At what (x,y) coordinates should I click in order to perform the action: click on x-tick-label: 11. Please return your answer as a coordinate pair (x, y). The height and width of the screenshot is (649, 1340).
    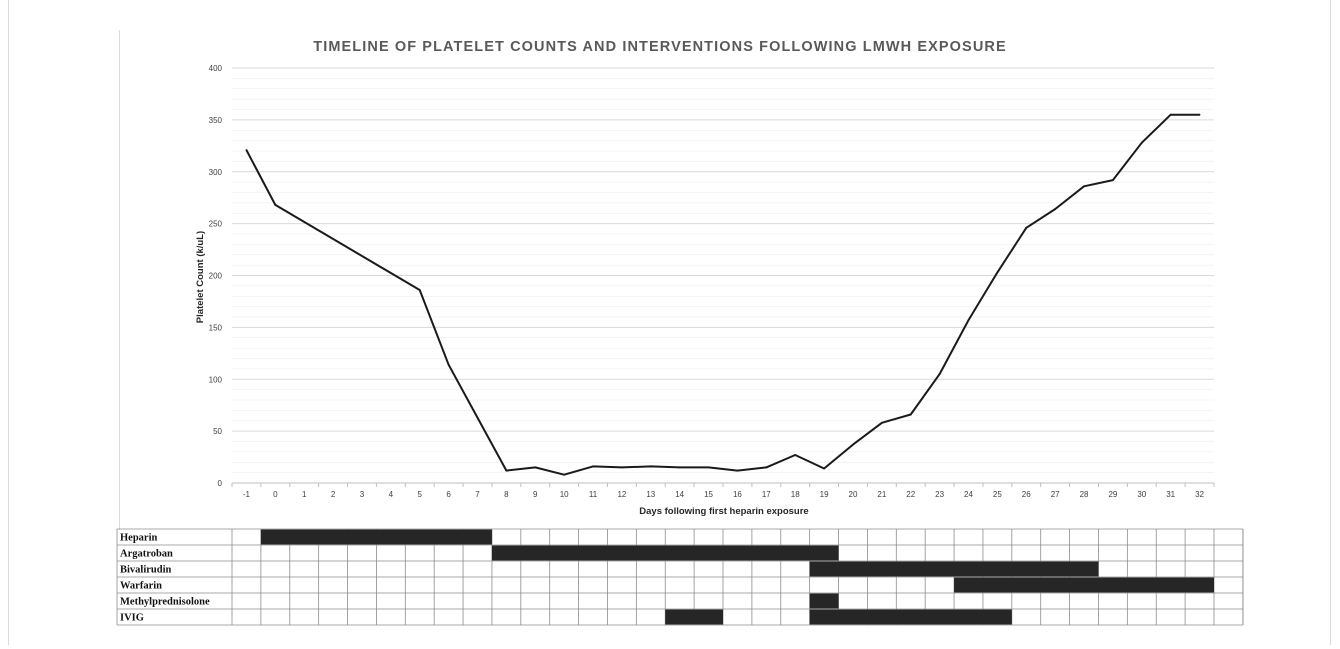
    Looking at the image, I should click on (593, 494).